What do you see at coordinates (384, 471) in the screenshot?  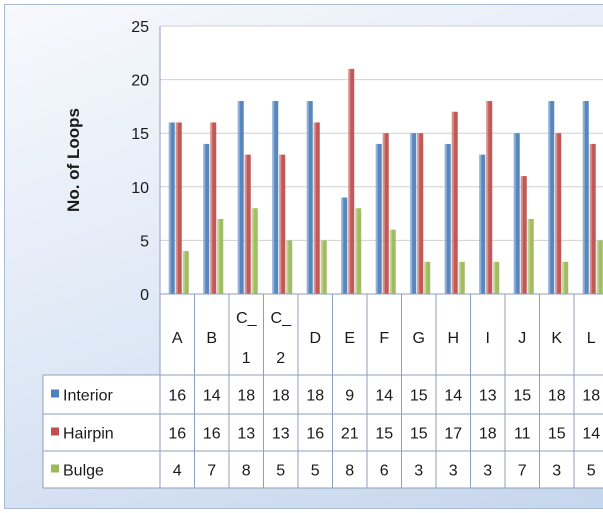 I see `table-value: 6` at bounding box center [384, 471].